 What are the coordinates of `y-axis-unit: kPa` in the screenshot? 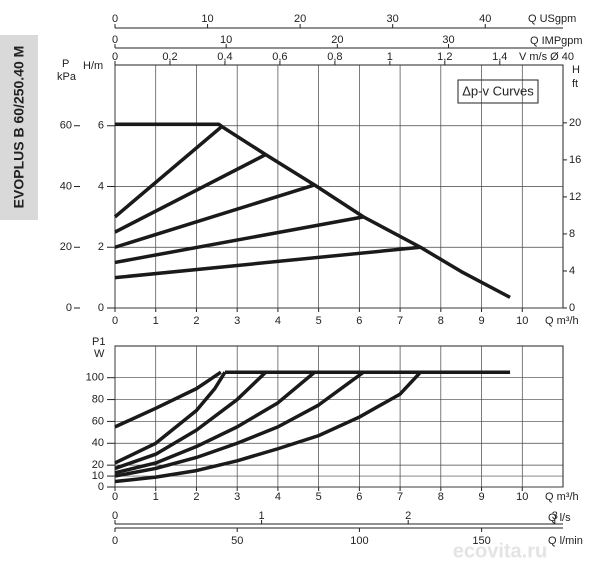 It's located at (67, 77).